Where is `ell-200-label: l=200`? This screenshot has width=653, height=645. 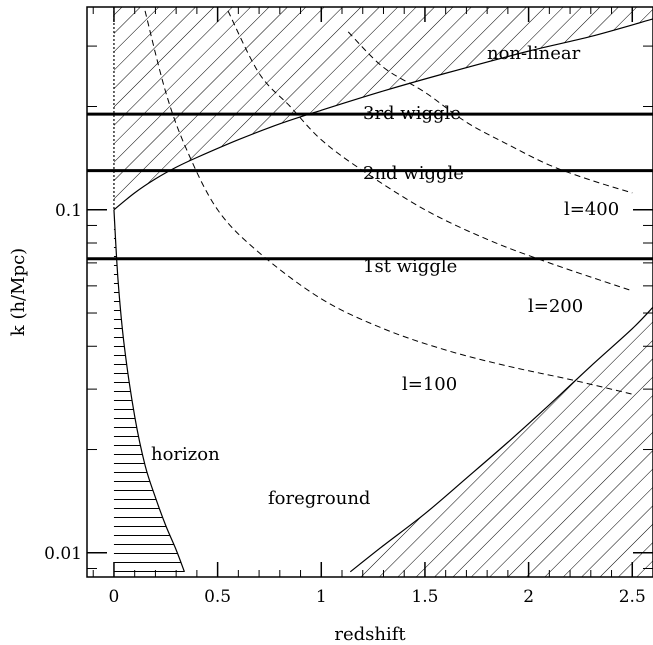
ell-200-label: l=200 is located at coordinates (555, 306).